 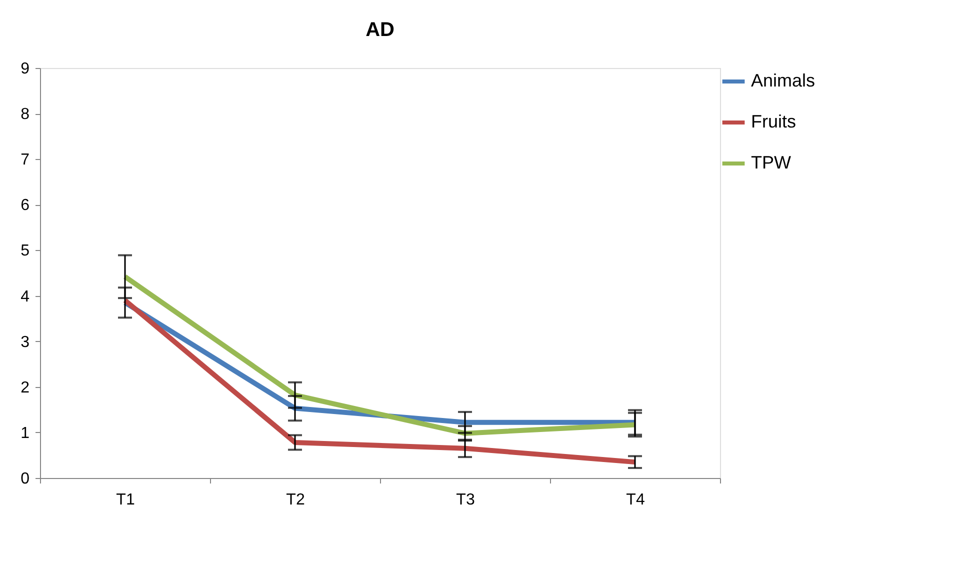 What do you see at coordinates (25, 205) in the screenshot?
I see `y-tick-label: 6` at bounding box center [25, 205].